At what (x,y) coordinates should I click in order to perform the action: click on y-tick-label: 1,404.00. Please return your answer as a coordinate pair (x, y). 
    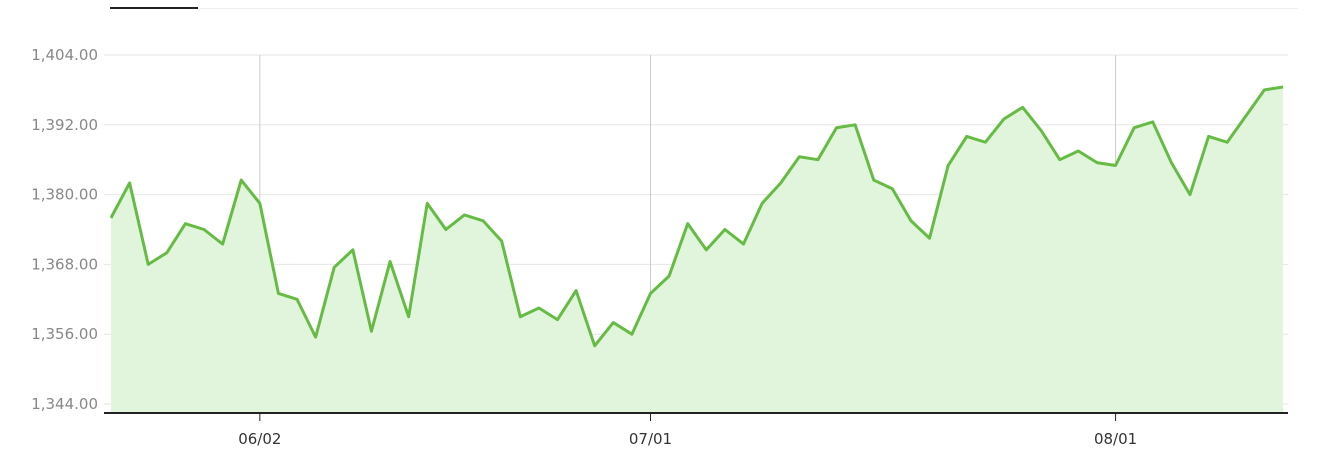
    Looking at the image, I should click on (64, 55).